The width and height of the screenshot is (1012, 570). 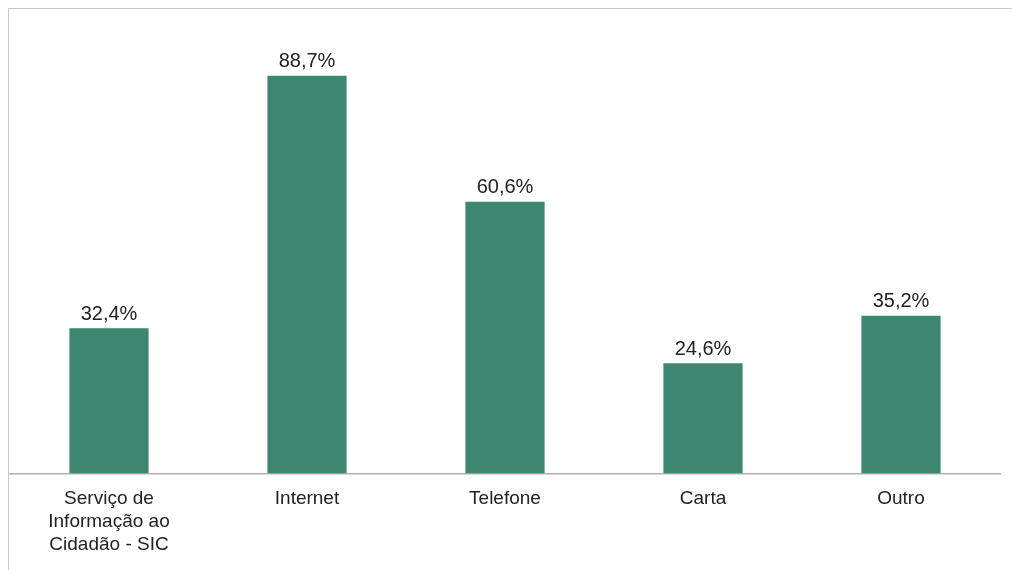 I want to click on data-label: 88,7%, so click(x=307, y=60).